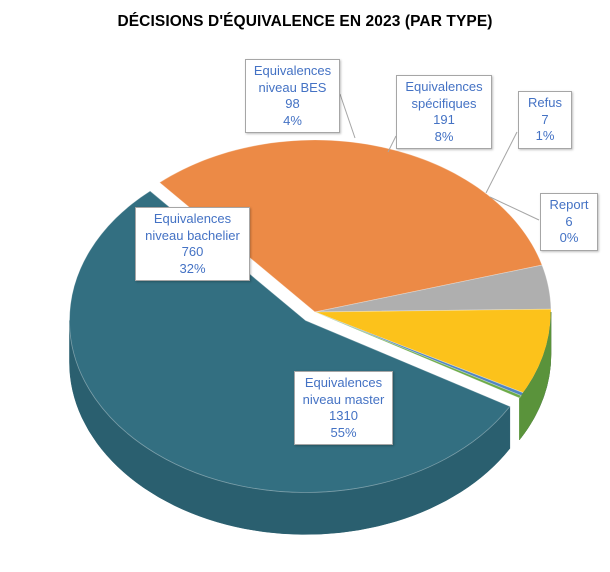  I want to click on data-label-percent: 1%, so click(545, 135).